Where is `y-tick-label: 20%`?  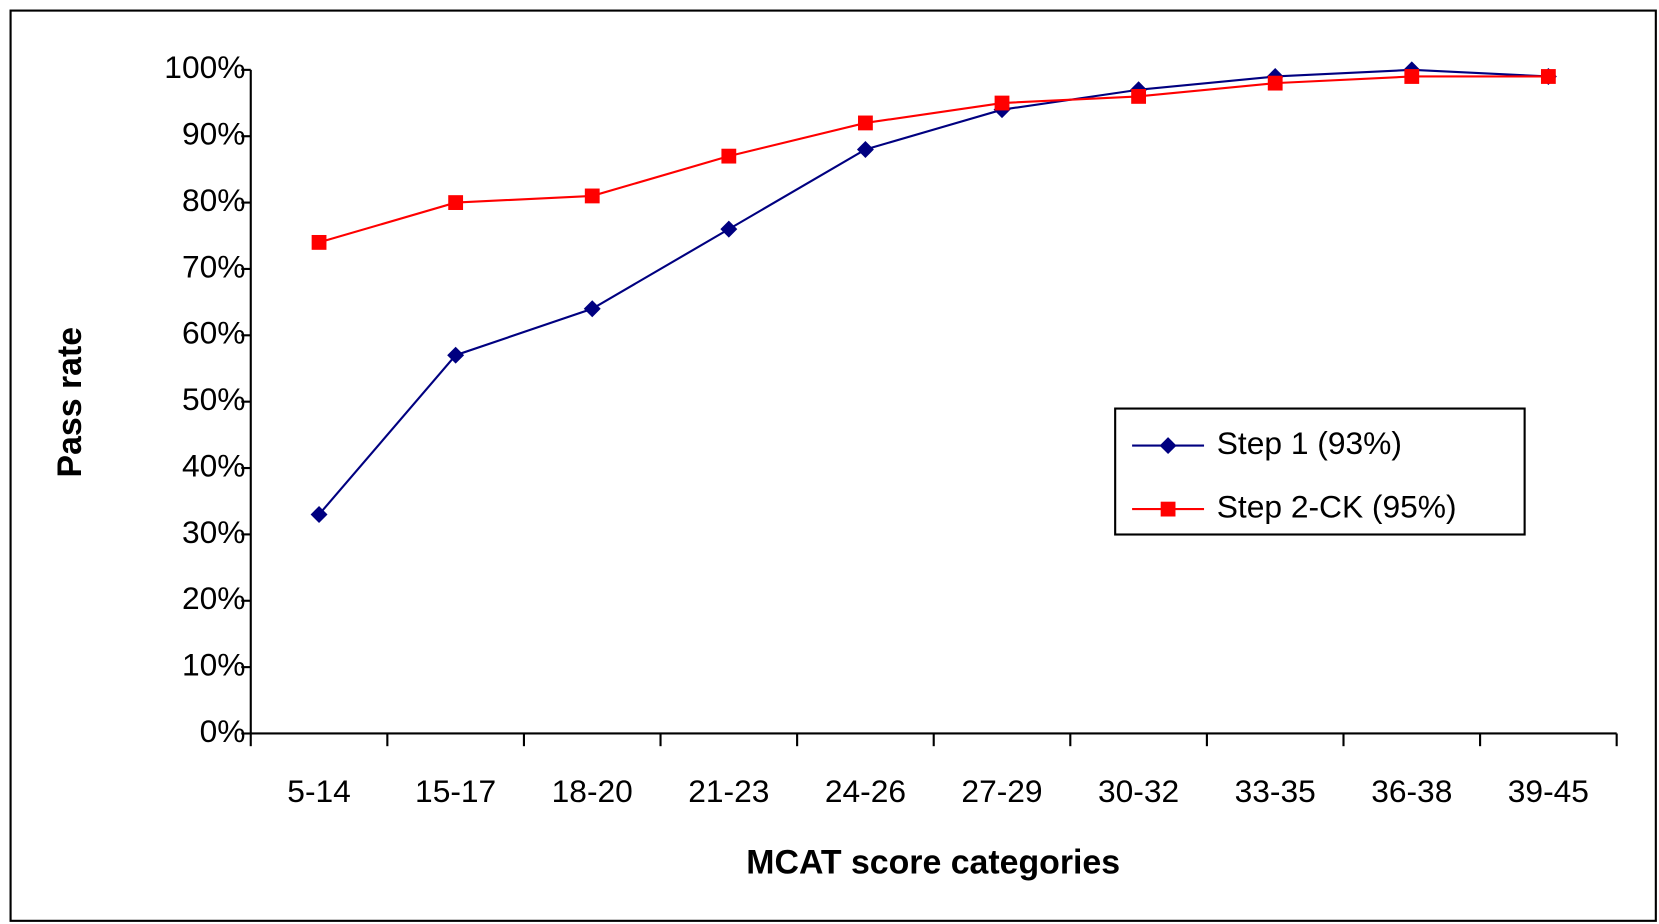 y-tick-label: 20% is located at coordinates (214, 598).